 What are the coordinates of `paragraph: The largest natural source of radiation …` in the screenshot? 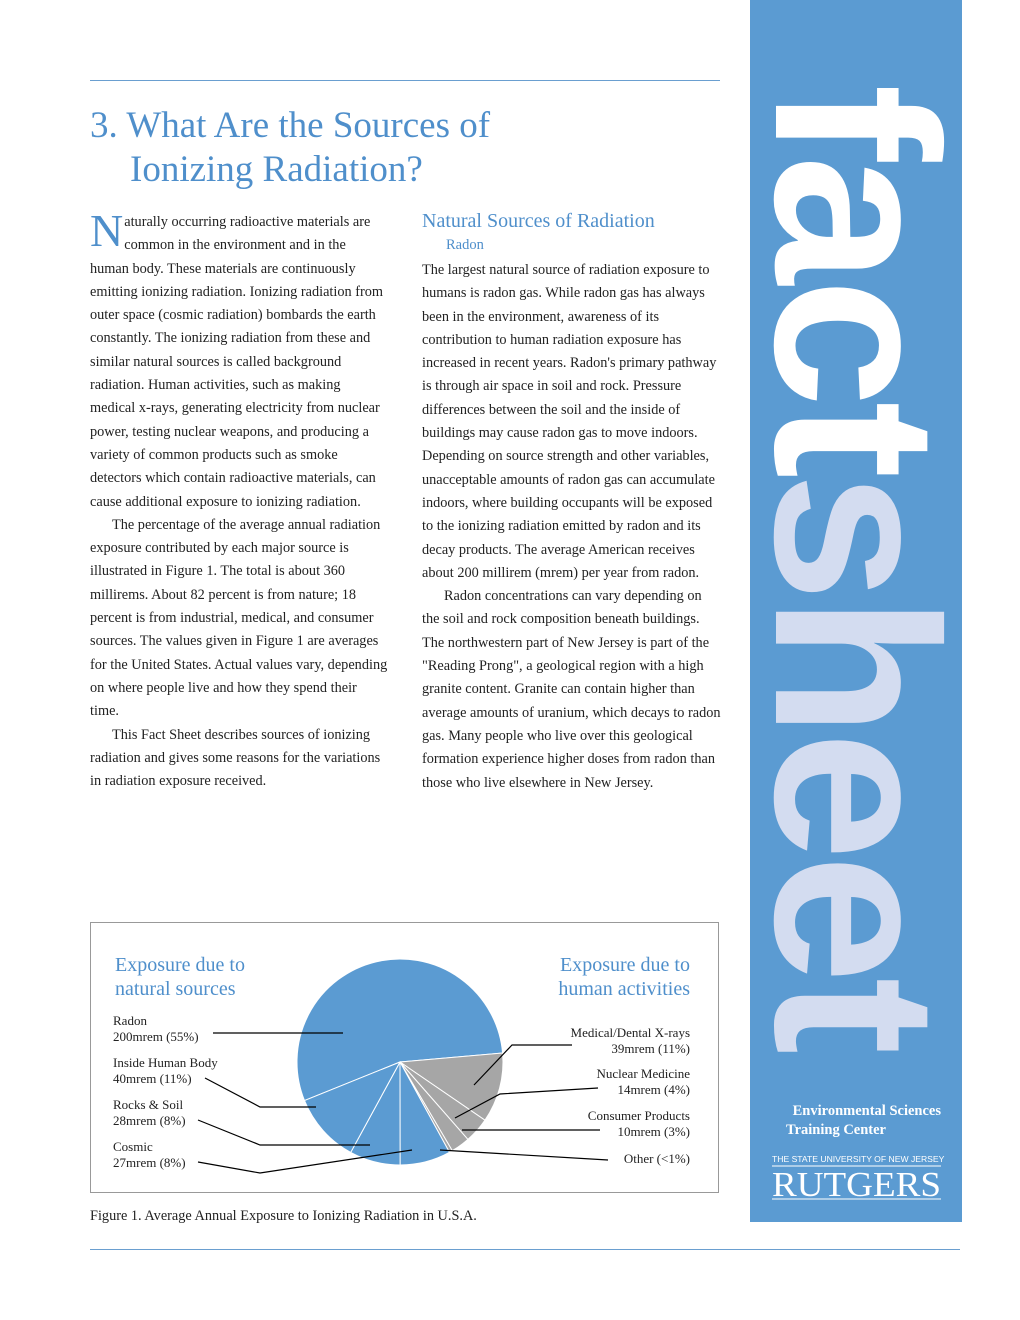 It's located at (569, 421).